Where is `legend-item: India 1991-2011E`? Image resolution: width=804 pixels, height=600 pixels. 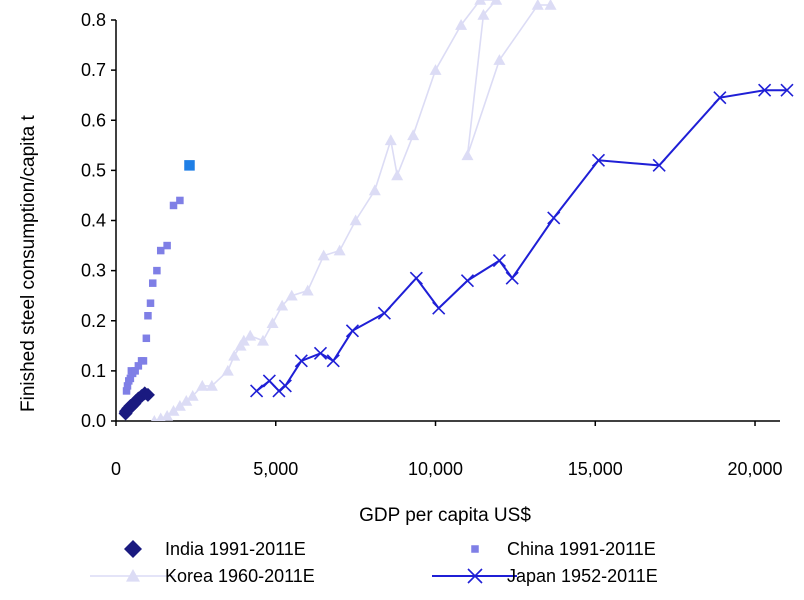 legend-item: India 1991-2011E is located at coordinates (215, 549).